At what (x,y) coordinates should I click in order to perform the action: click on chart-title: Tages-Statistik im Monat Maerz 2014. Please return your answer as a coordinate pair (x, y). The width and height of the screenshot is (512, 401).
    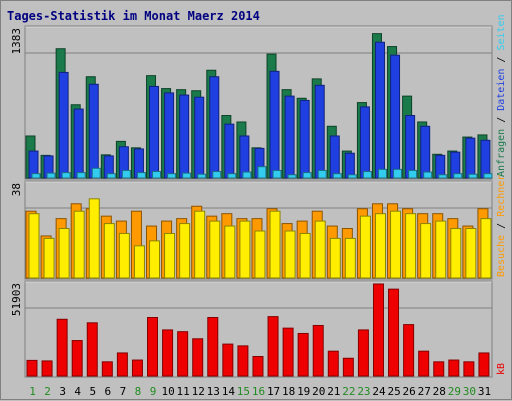
    Looking at the image, I should click on (133, 16).